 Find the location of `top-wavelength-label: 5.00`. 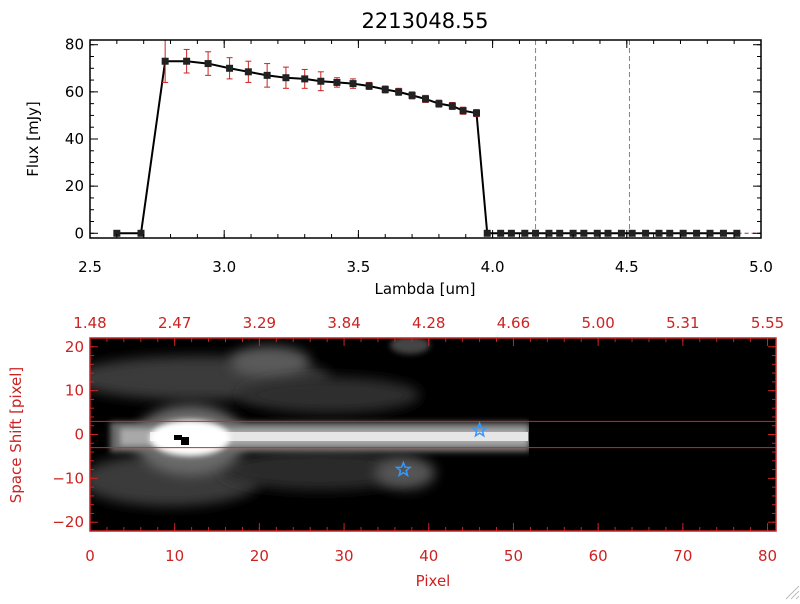

top-wavelength-label: 5.00 is located at coordinates (597, 323).